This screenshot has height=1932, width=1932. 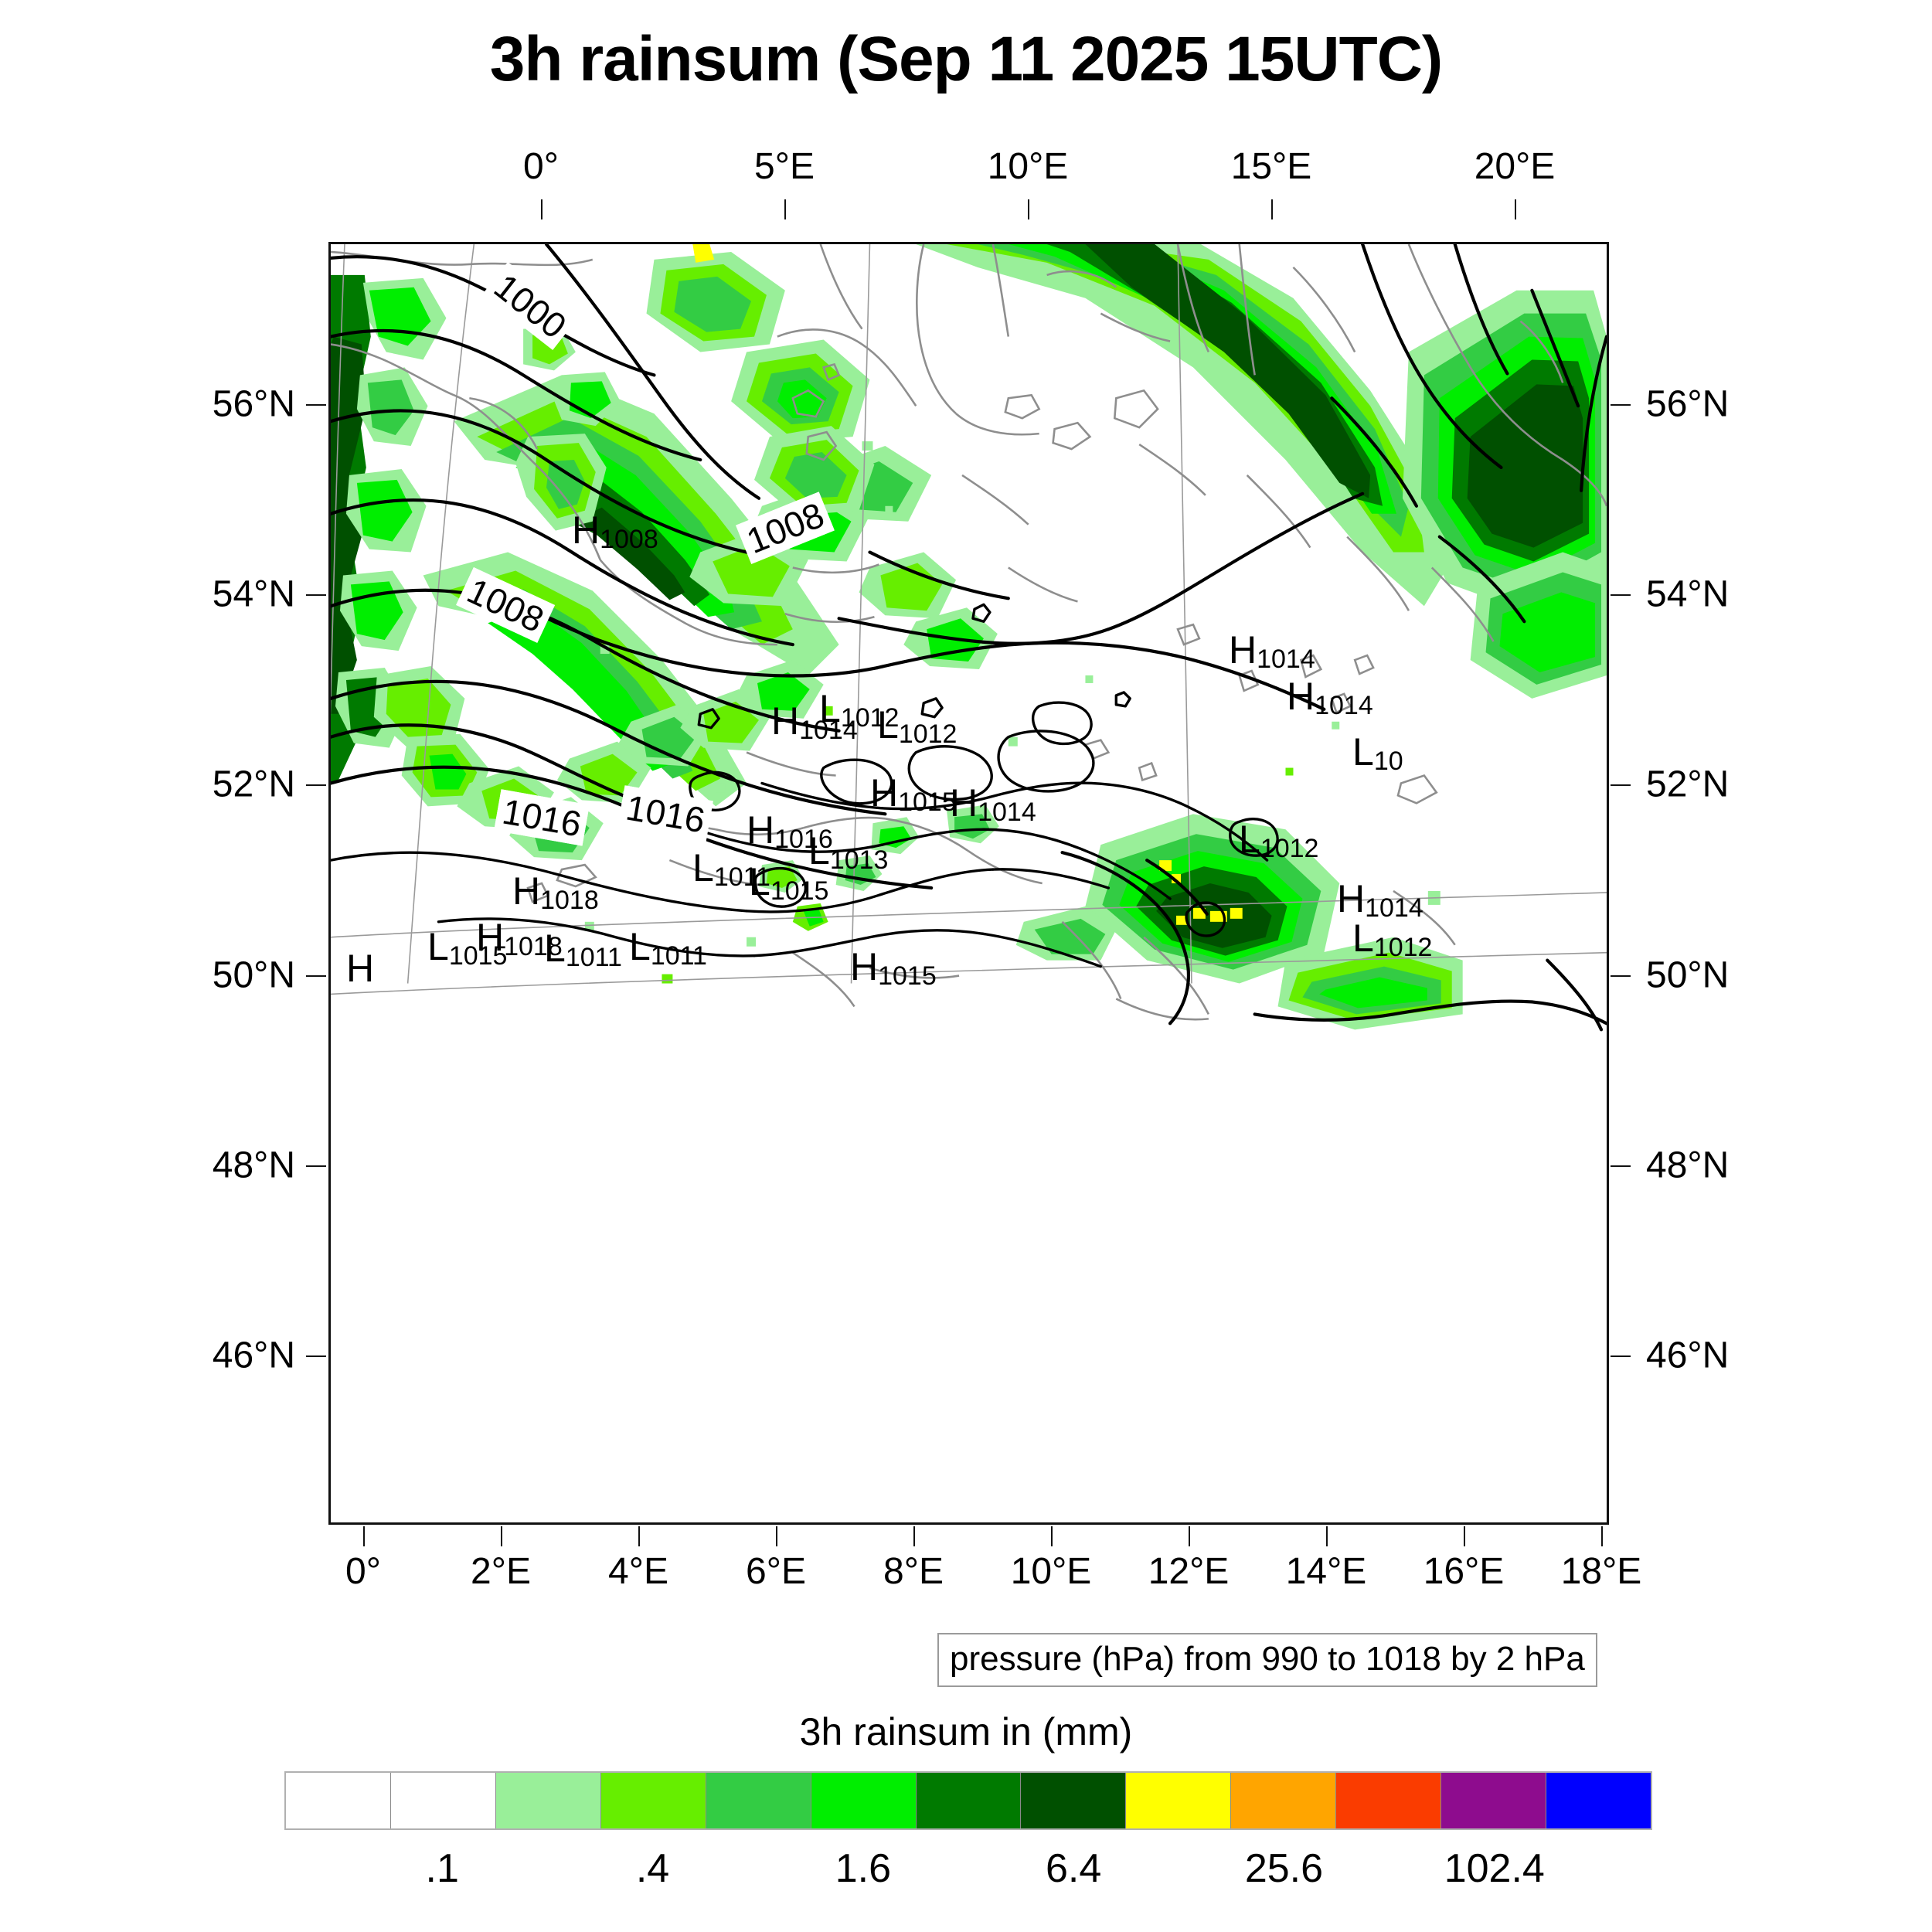 What do you see at coordinates (1495, 1869) in the screenshot?
I see `colorbar-tick-label: 102.4` at bounding box center [1495, 1869].